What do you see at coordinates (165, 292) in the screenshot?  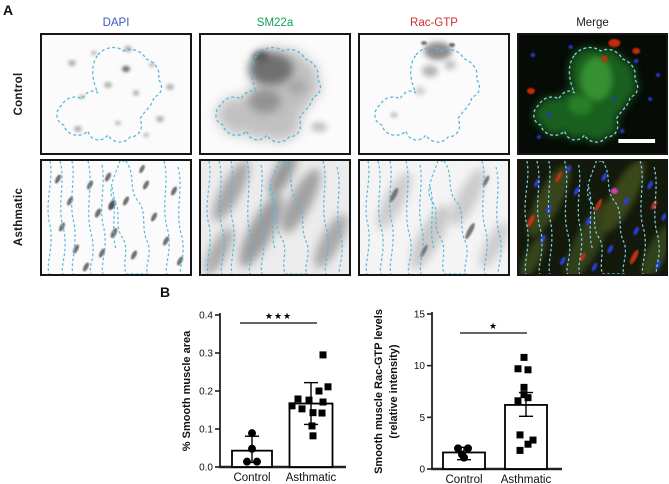 I see `panel-b-label: B` at bounding box center [165, 292].